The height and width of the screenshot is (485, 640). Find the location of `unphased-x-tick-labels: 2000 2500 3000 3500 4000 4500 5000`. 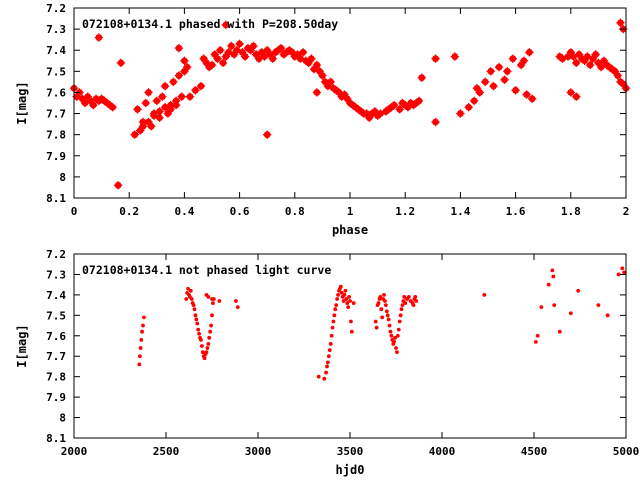

unphased-x-tick-labels: 2000 2500 3000 3500 4000 4500 5000 is located at coordinates (350, 451).